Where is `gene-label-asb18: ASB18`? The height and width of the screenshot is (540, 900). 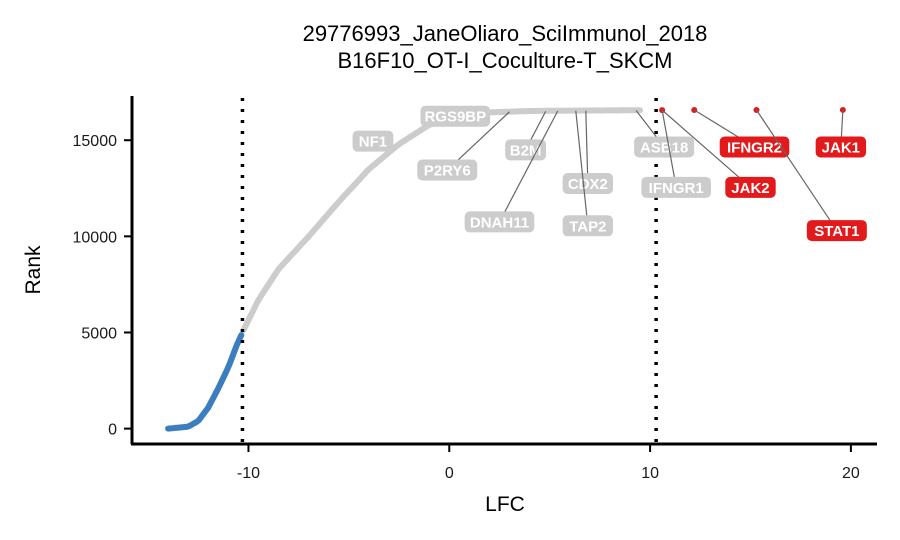 gene-label-asb18: ASB18 is located at coordinates (664, 147).